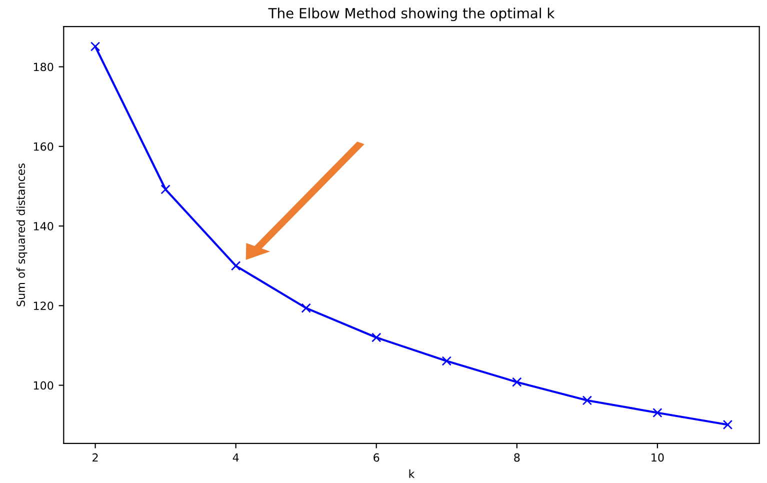 This screenshot has width=767, height=483. What do you see at coordinates (44, 226) in the screenshot?
I see `y-tick-label: 140` at bounding box center [44, 226].